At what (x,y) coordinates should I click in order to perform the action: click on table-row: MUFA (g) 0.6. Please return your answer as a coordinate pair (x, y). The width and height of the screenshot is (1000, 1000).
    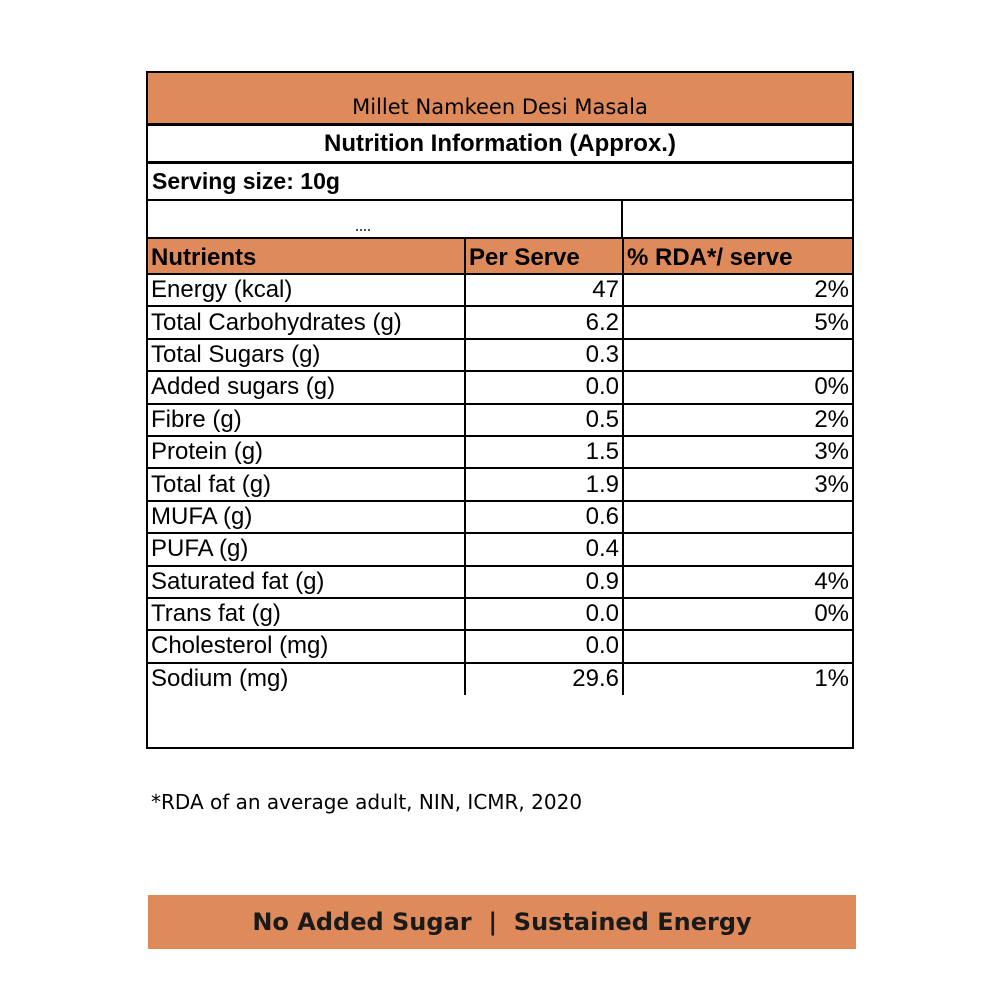
    Looking at the image, I should click on (500, 517).